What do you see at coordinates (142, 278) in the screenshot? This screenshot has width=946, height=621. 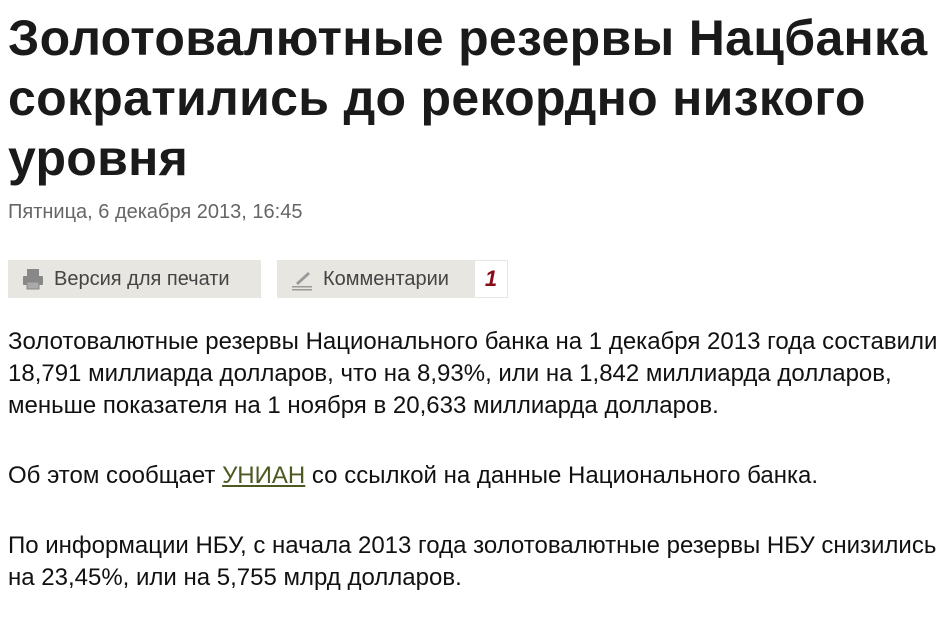 I see `print-version-label: Версия для печати` at bounding box center [142, 278].